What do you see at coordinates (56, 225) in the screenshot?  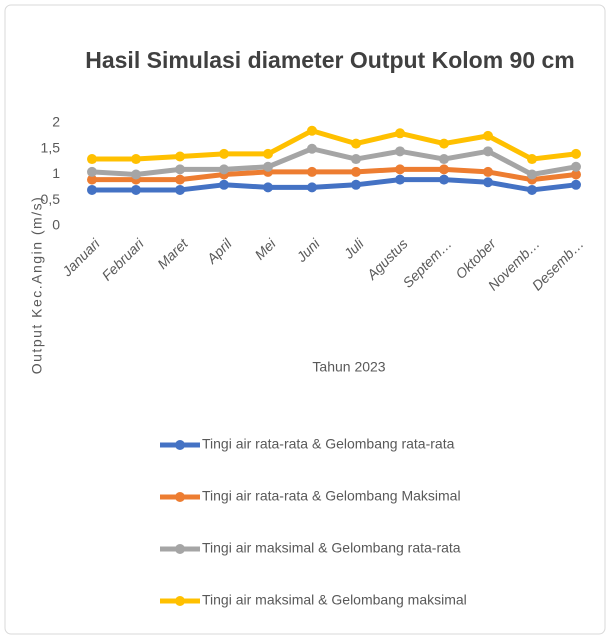 I see `y-tick-label: 0` at bounding box center [56, 225].